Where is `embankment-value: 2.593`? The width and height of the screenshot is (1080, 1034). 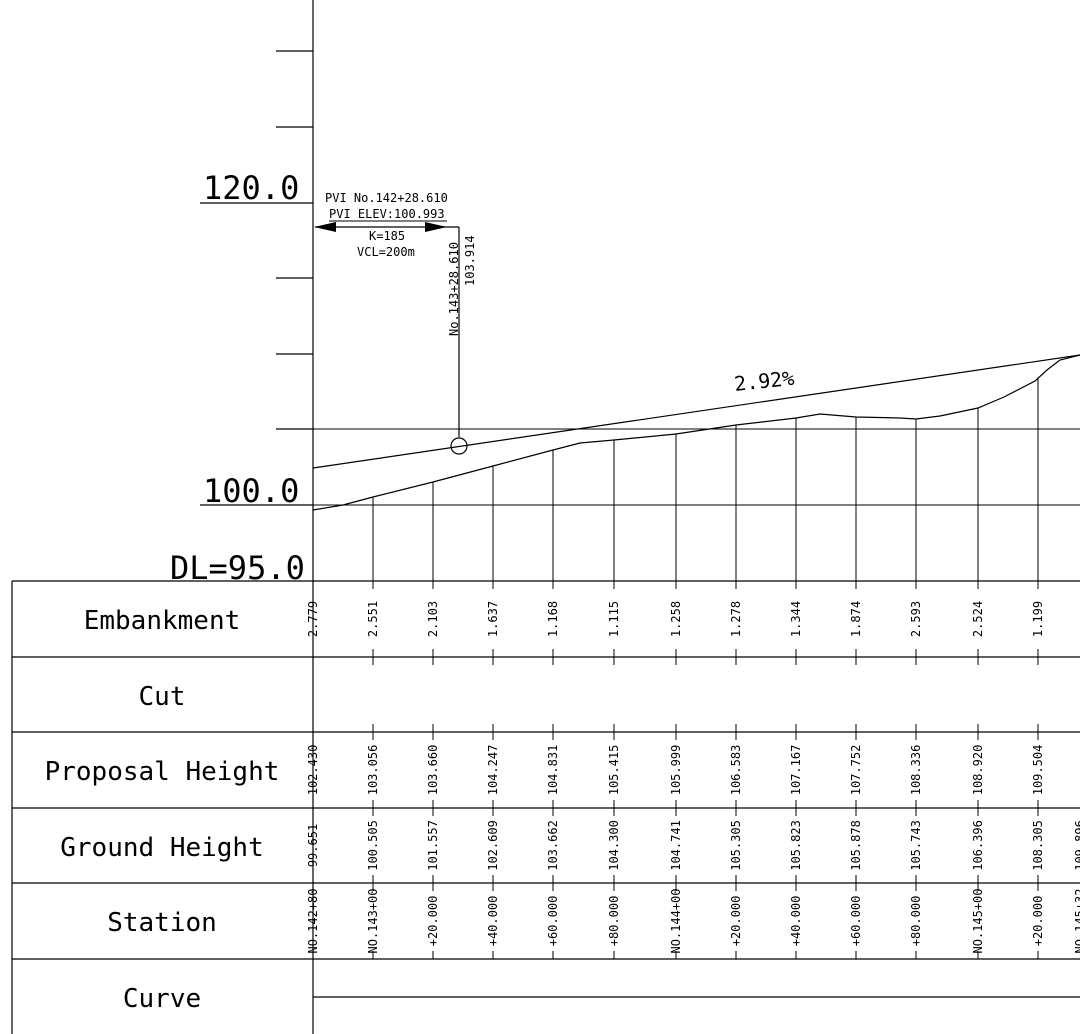
embankment-value: 2.593 is located at coordinates (916, 619).